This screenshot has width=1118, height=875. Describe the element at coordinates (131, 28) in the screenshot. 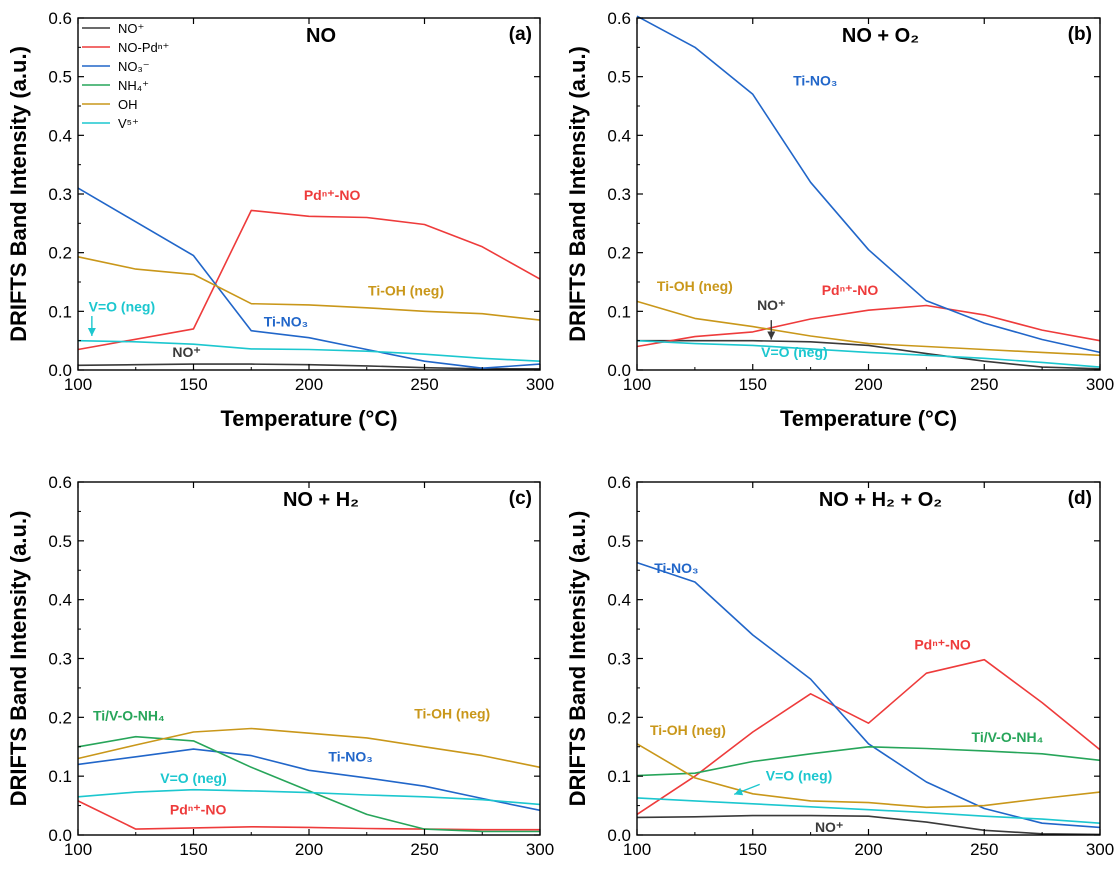

I see `legend-label: NO⁺` at that location.